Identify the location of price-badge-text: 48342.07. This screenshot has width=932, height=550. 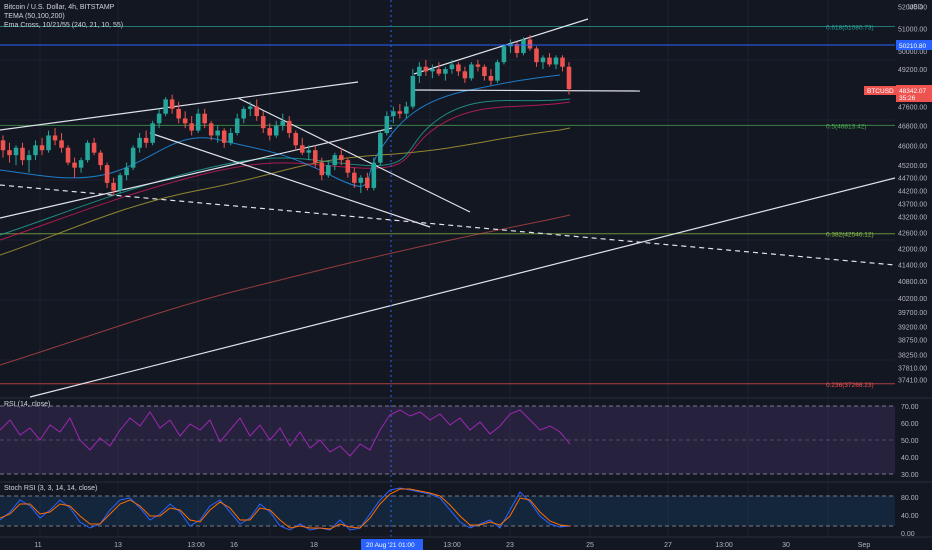
(912, 91).